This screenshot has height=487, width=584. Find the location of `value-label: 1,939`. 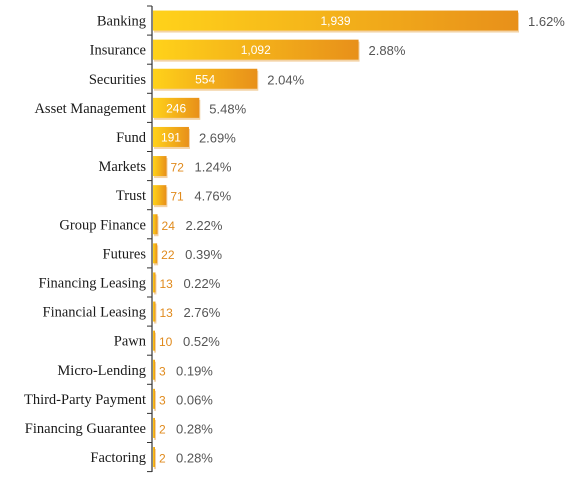

value-label: 1,939 is located at coordinates (335, 21).